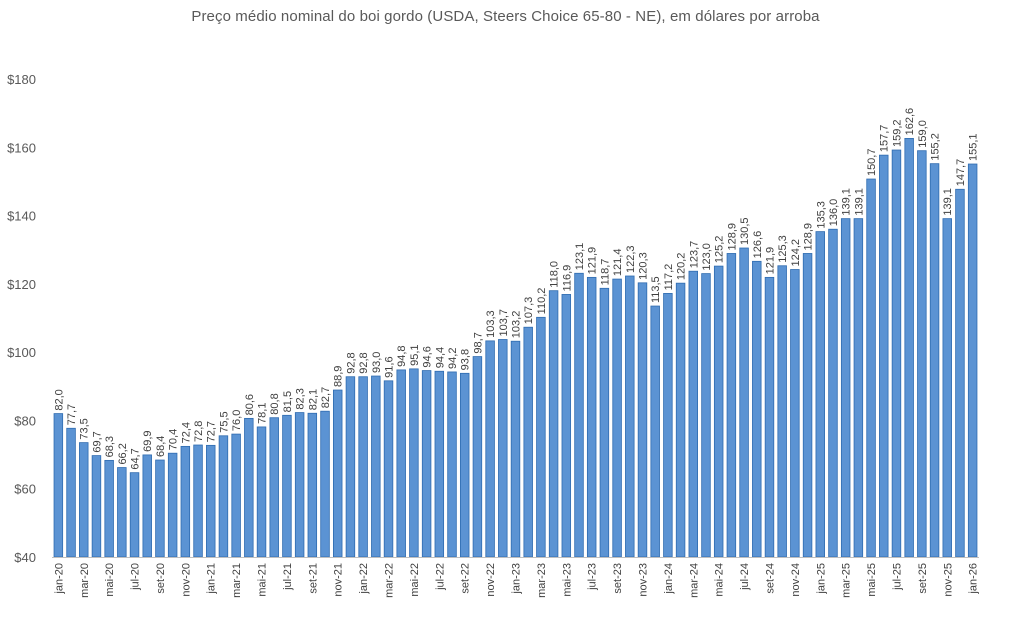 This screenshot has width=1011, height=629. Describe the element at coordinates (275, 403) in the screenshot. I see `data-label-jun-21: 80,8` at that location.